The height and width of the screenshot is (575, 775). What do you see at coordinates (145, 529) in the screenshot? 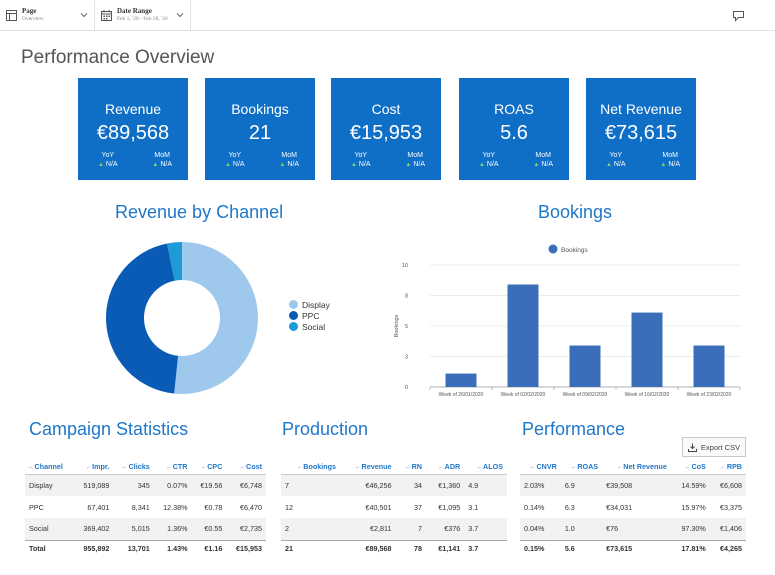
I see `table-row: Social 369,402 5,015 1.36% €0.55 €2,735` at bounding box center [145, 529].